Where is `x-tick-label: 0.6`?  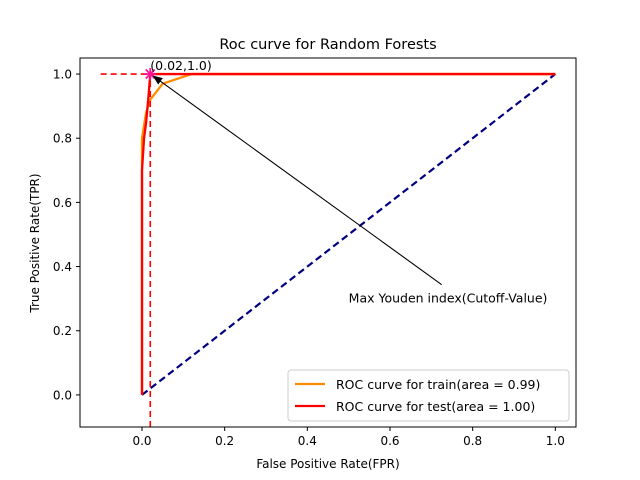 x-tick-label: 0.6 is located at coordinates (389, 441).